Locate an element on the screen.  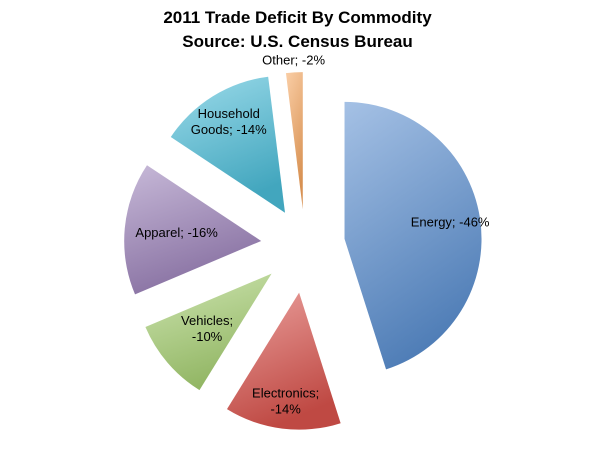
pie-slice-other is located at coordinates (294, 141).